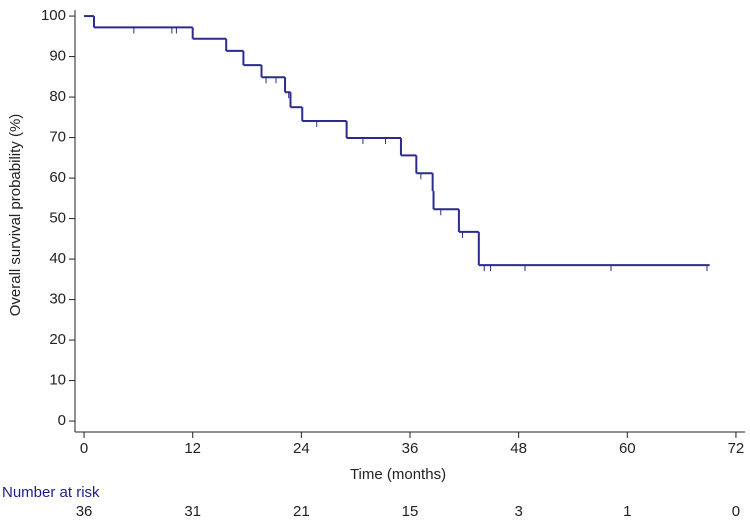 This screenshot has width=750, height=527. Describe the element at coordinates (53, 15) in the screenshot. I see `y-tick-label: 100` at that location.